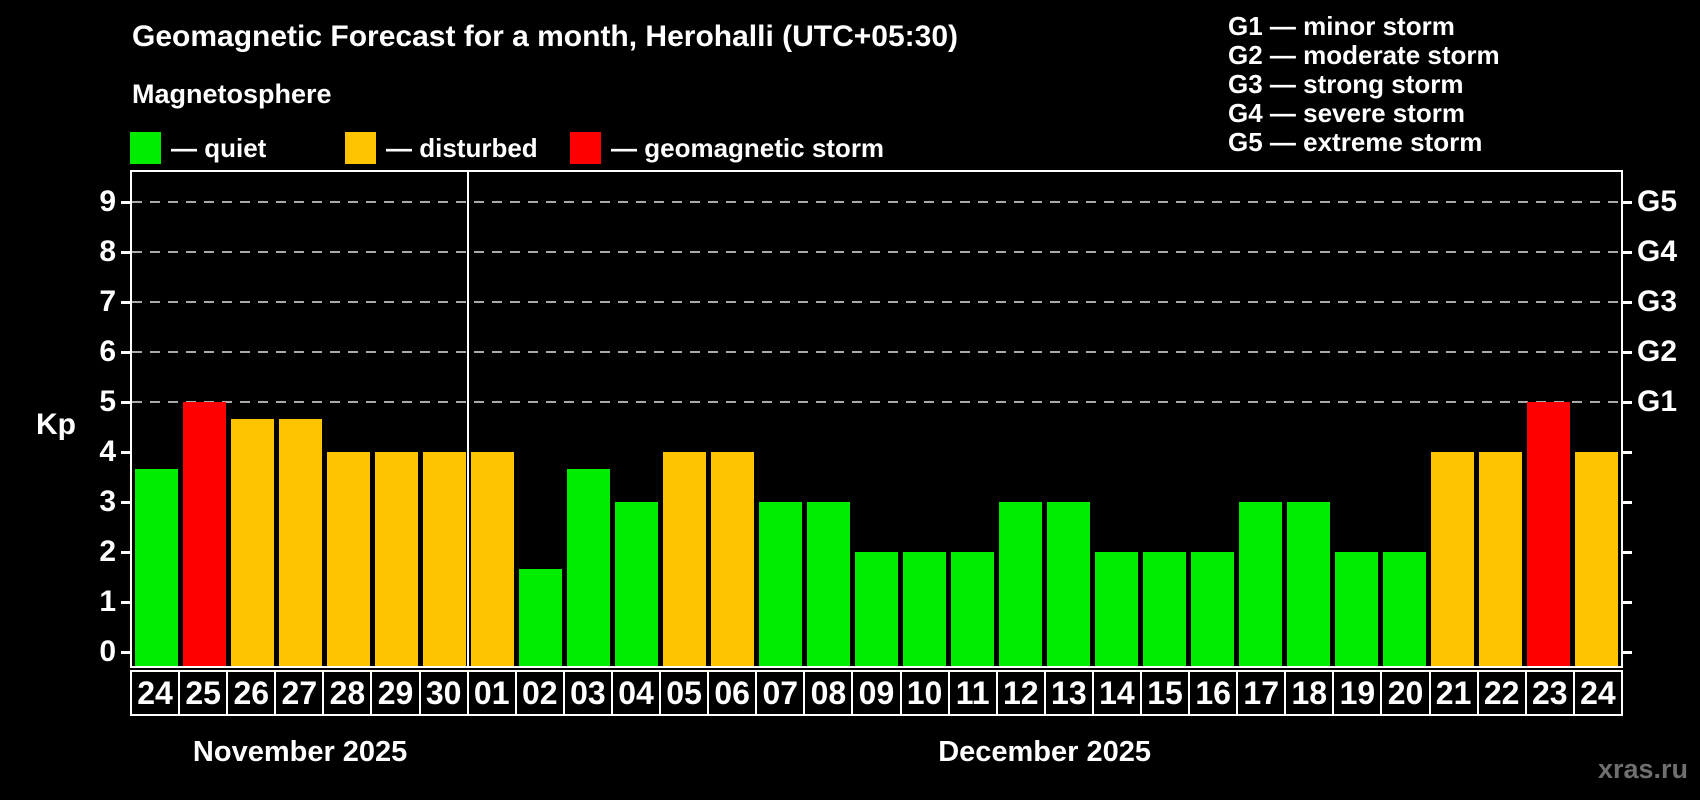  What do you see at coordinates (1116, 693) in the screenshot?
I see `day-label: 14` at bounding box center [1116, 693].